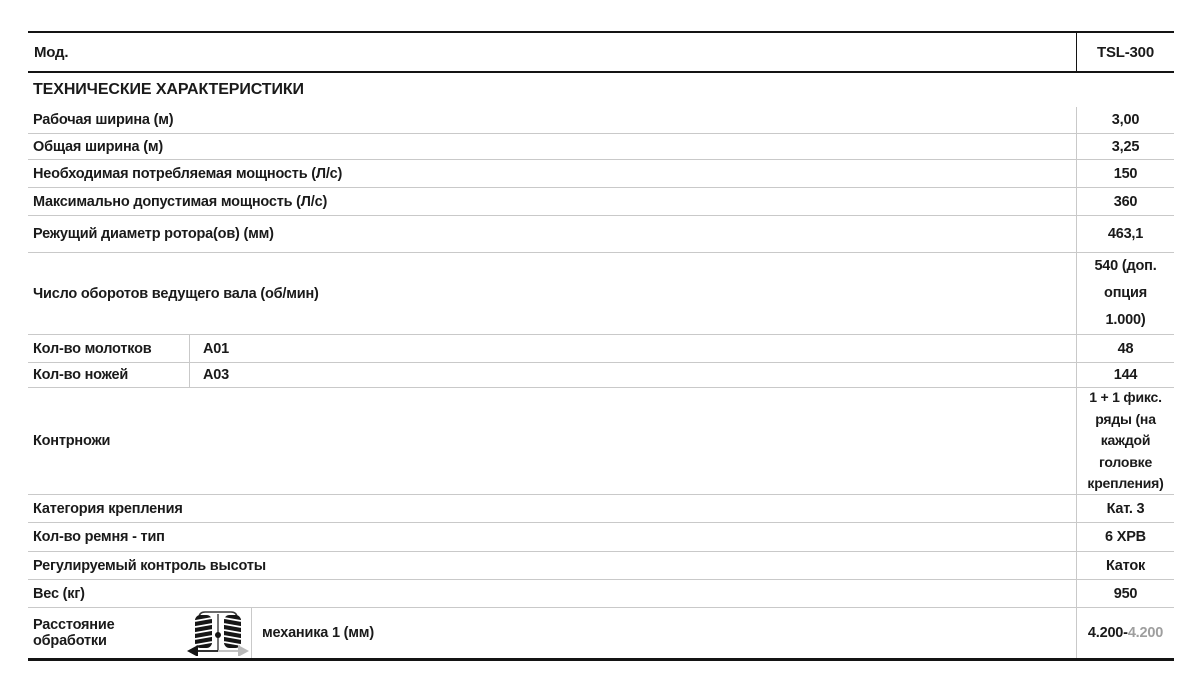 The width and height of the screenshot is (1200, 691). What do you see at coordinates (1125, 293) in the screenshot?
I see `row-value: 540 (доп. опция 1.000)` at bounding box center [1125, 293].